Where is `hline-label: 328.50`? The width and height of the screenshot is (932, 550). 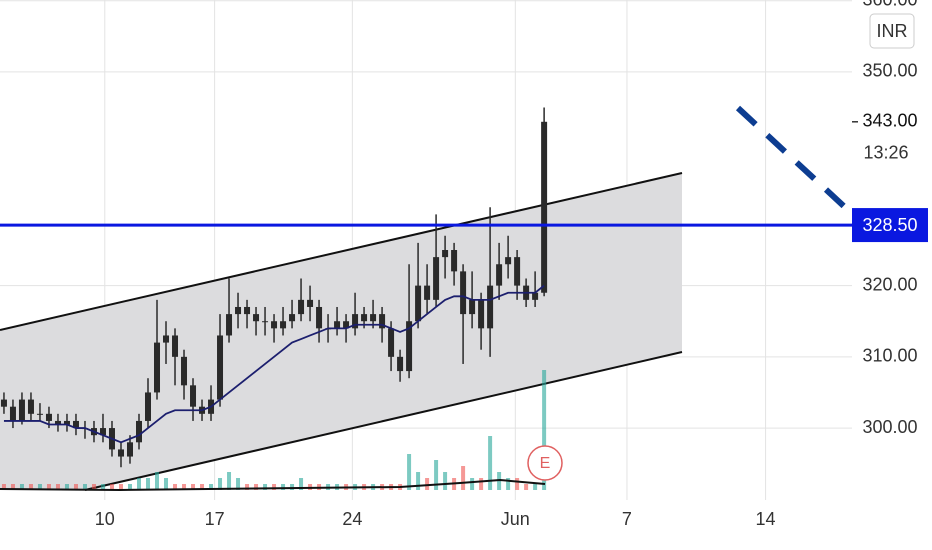
hline-label: 328.50 is located at coordinates (889, 225).